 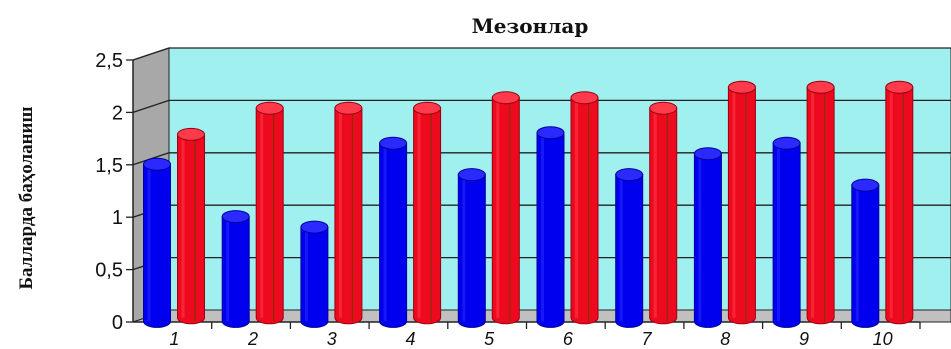 I want to click on x-tick-label: 9, so click(x=804, y=339).